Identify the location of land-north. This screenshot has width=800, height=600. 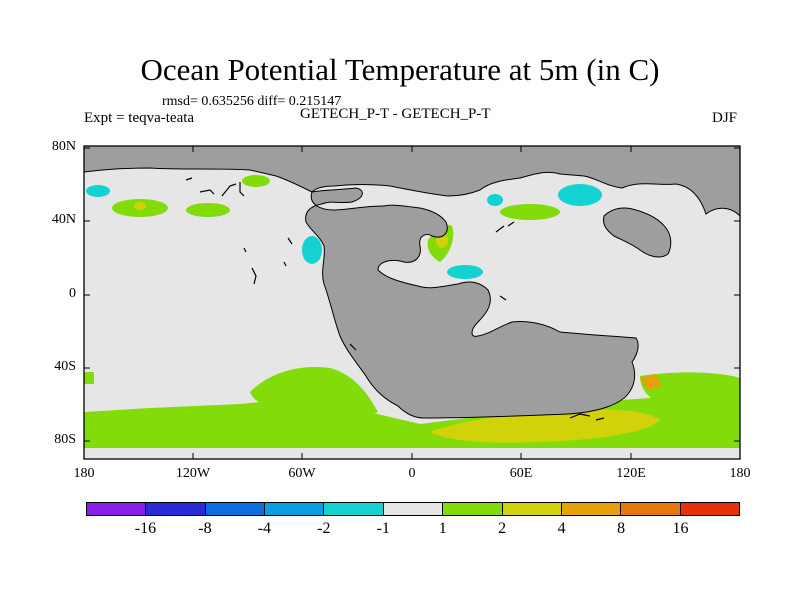
(412, 181).